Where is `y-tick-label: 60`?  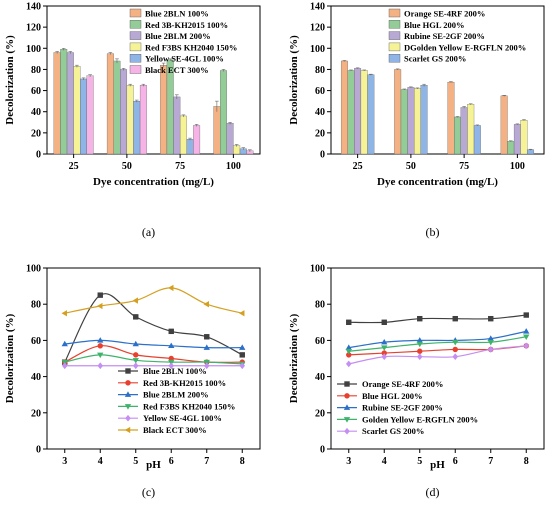
y-tick-label: 60 is located at coordinates (36, 341).